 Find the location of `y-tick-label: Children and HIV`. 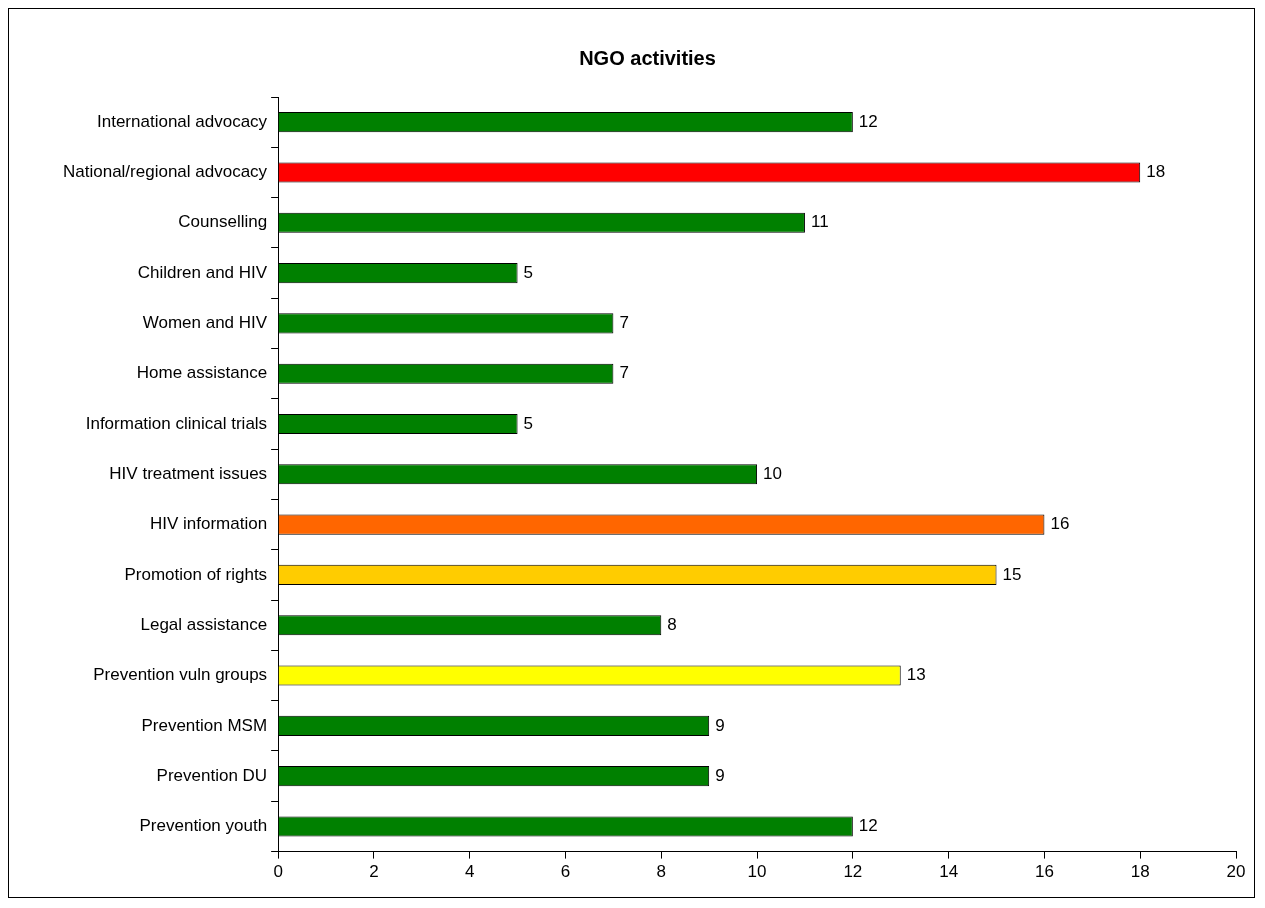

y-tick-label: Children and HIV is located at coordinates (202, 272).